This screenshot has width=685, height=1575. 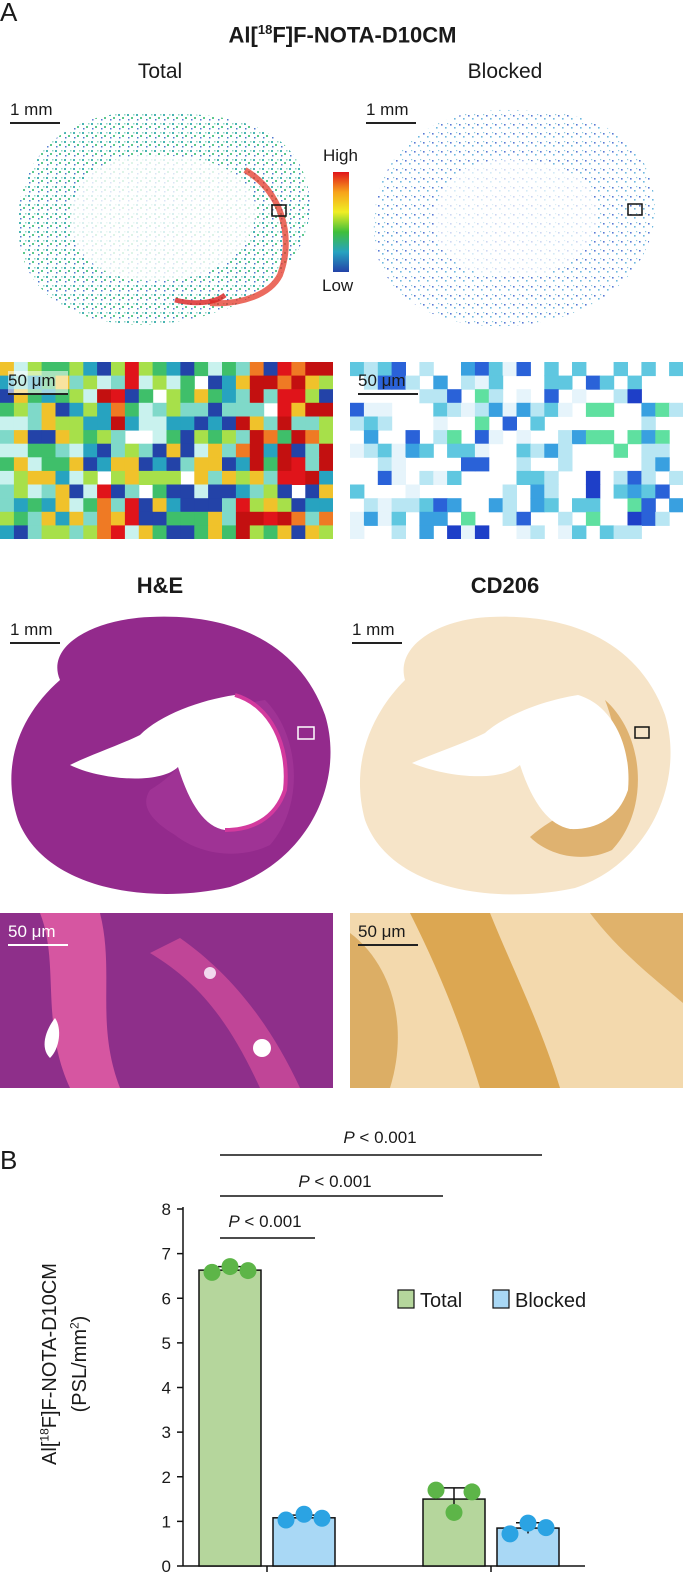 I want to click on scale-bar-he-zoom: 50 μm, so click(x=38, y=934).